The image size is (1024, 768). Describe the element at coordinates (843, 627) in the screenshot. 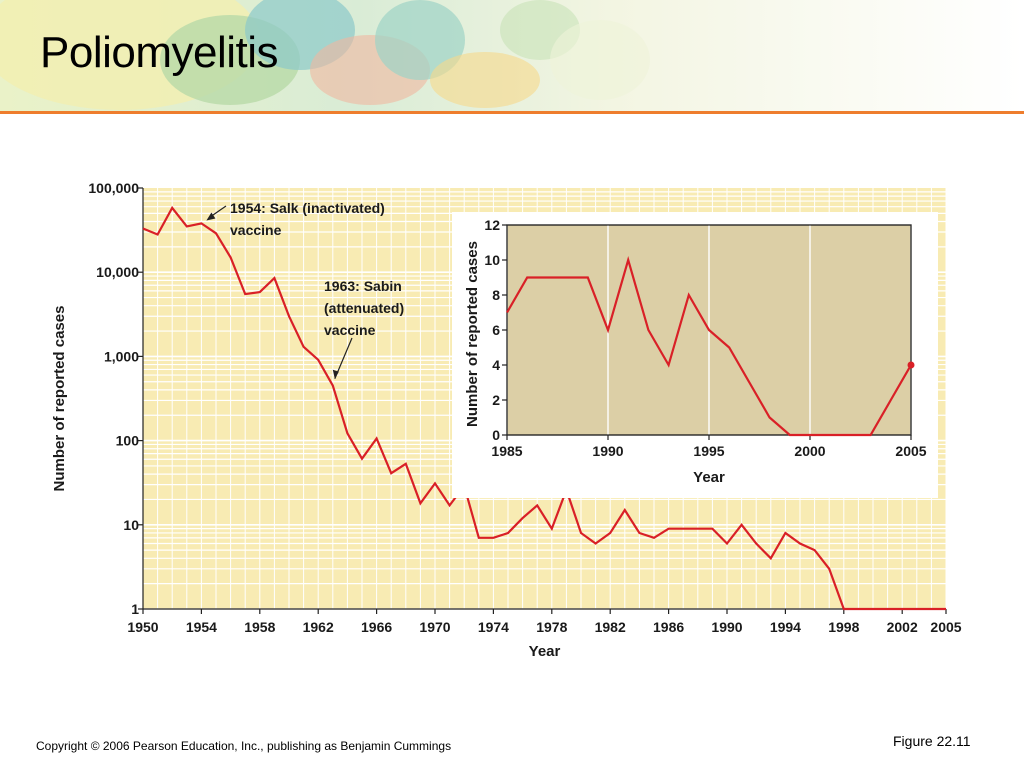

I see `main-x-tick-label: 1998` at that location.